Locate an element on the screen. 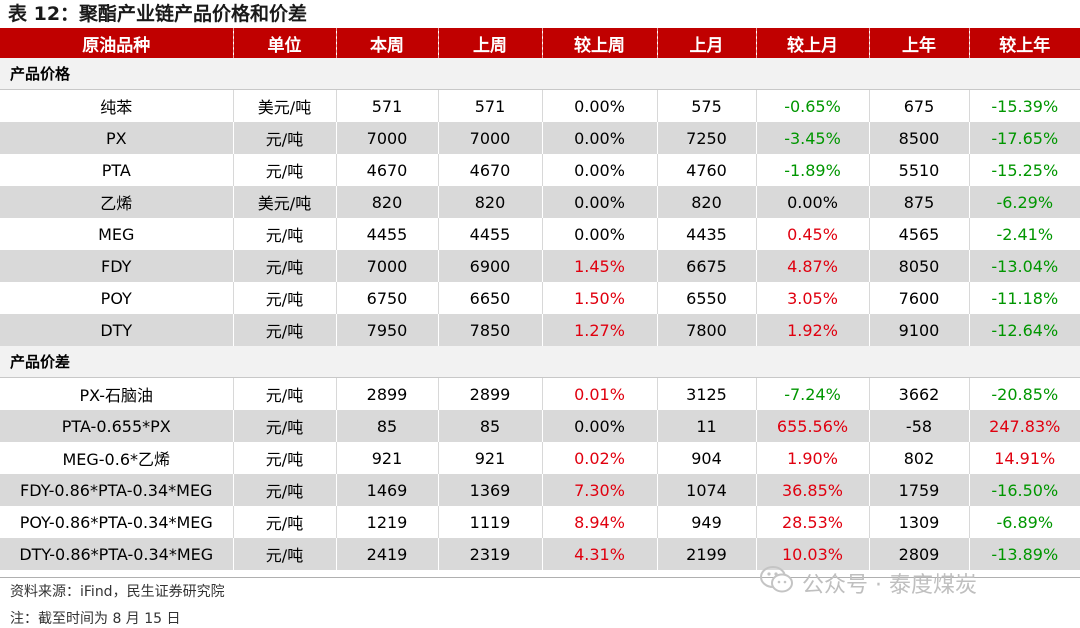  section-label: 产品价格 is located at coordinates (540, 74).